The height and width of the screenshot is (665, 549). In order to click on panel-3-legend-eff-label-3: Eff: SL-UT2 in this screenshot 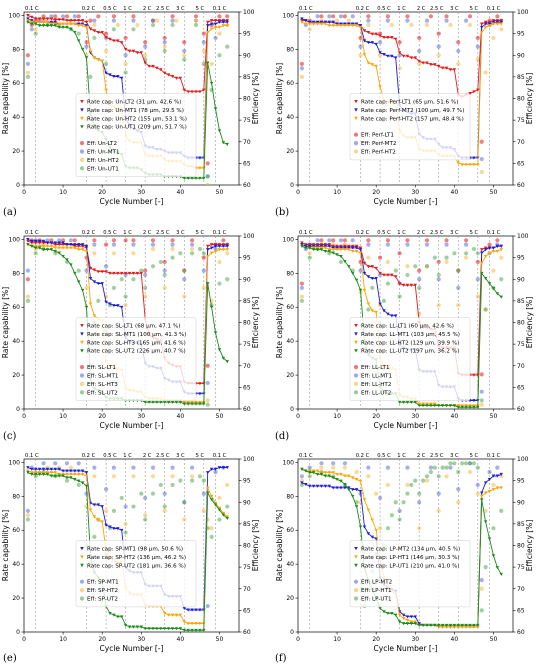, I will do `click(102, 393)`.